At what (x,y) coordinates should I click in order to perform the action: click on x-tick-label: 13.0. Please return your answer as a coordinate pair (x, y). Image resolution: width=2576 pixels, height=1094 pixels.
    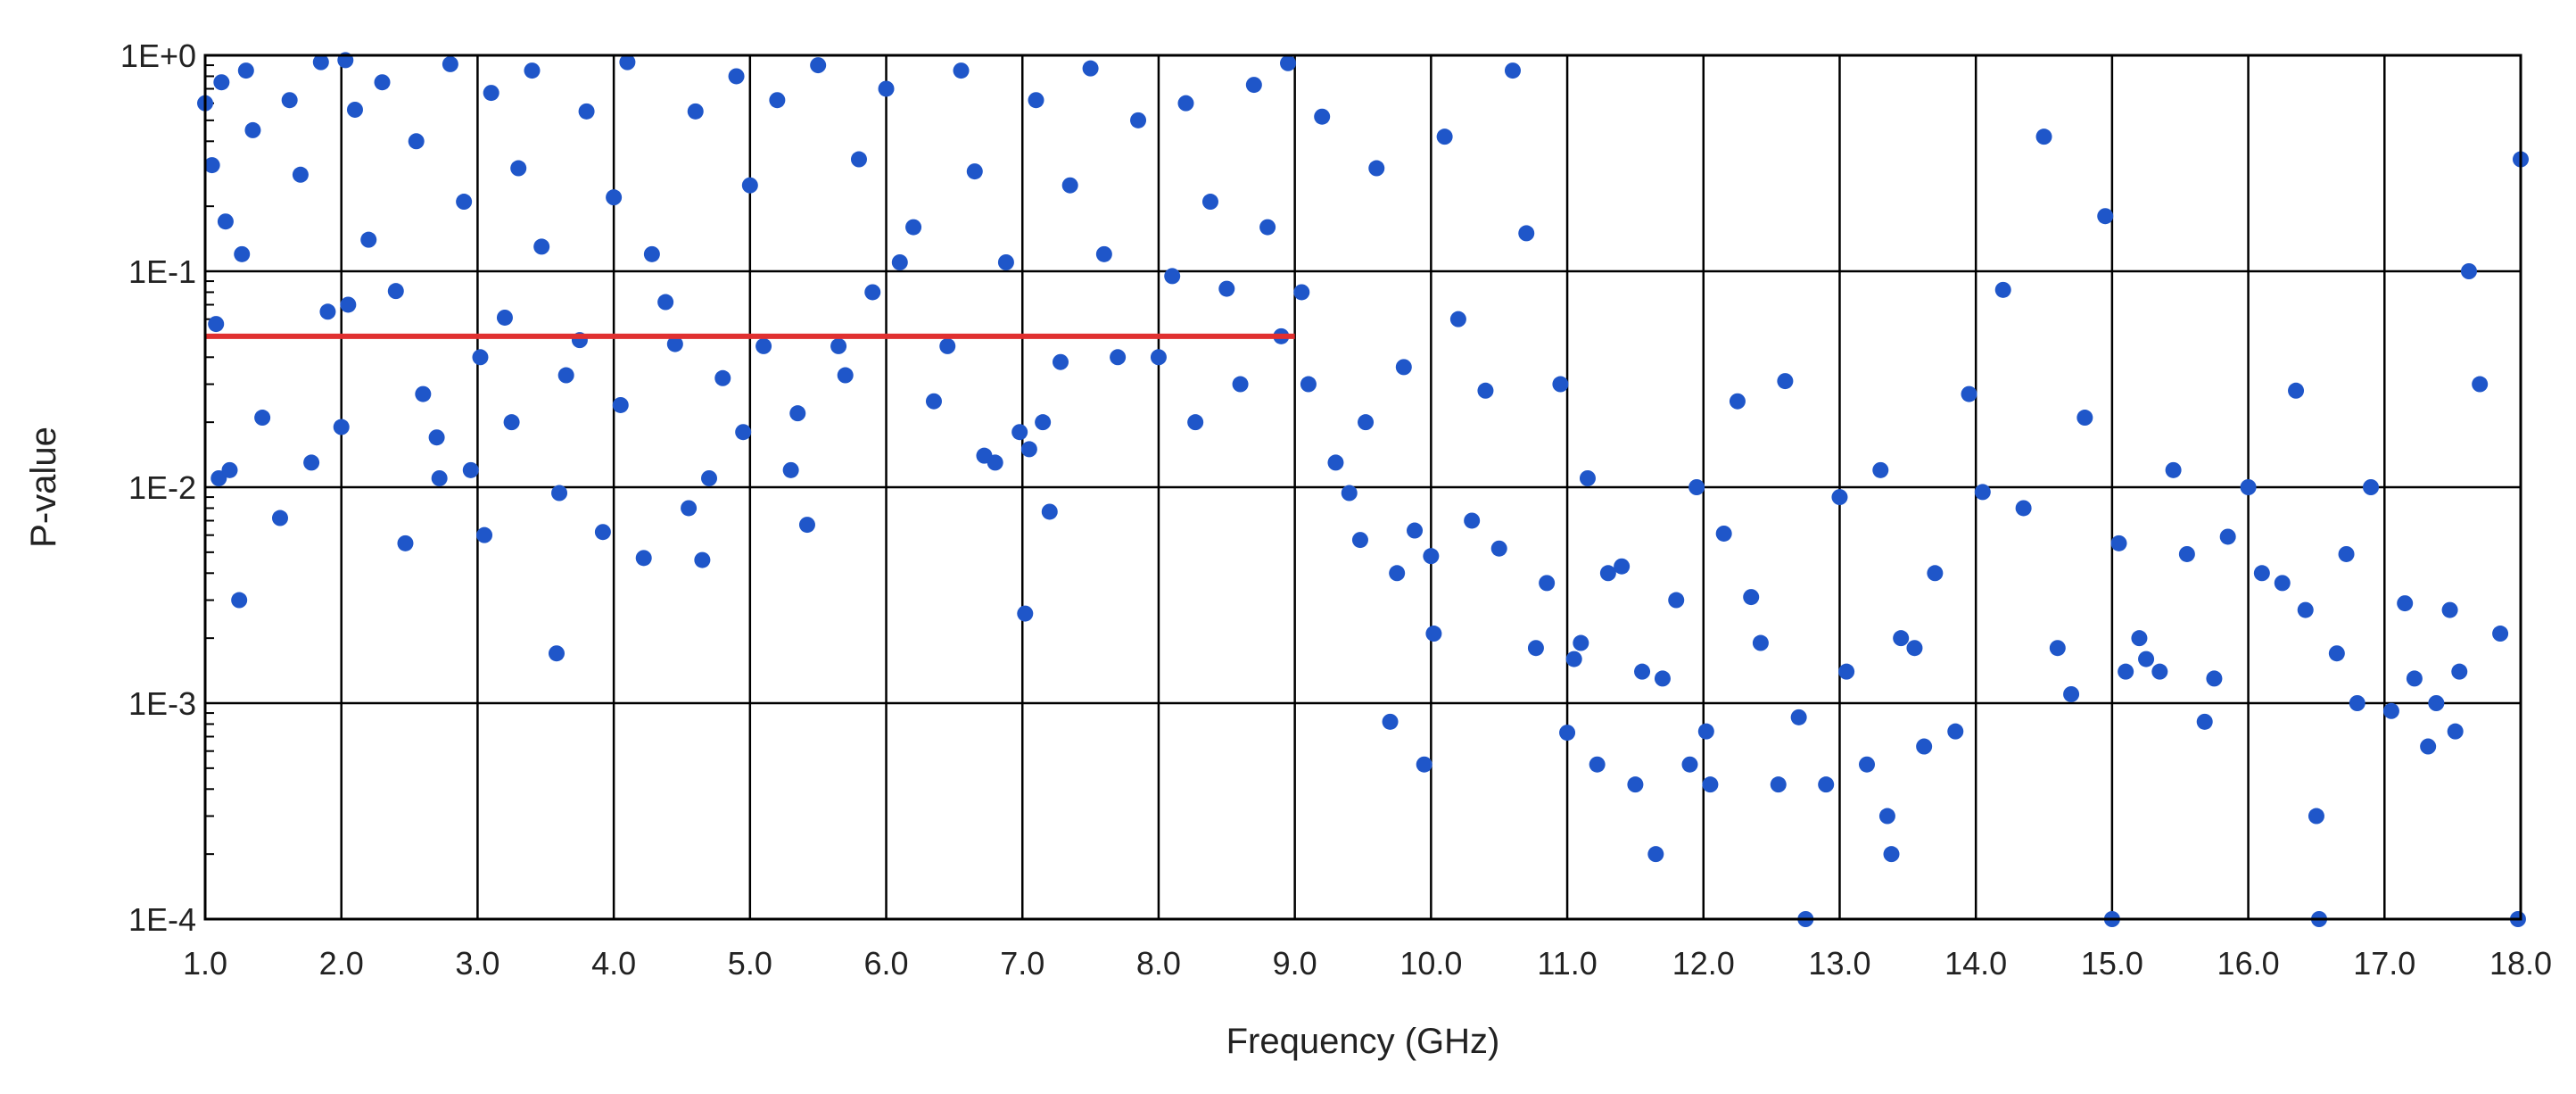
    Looking at the image, I should click on (1839, 963).